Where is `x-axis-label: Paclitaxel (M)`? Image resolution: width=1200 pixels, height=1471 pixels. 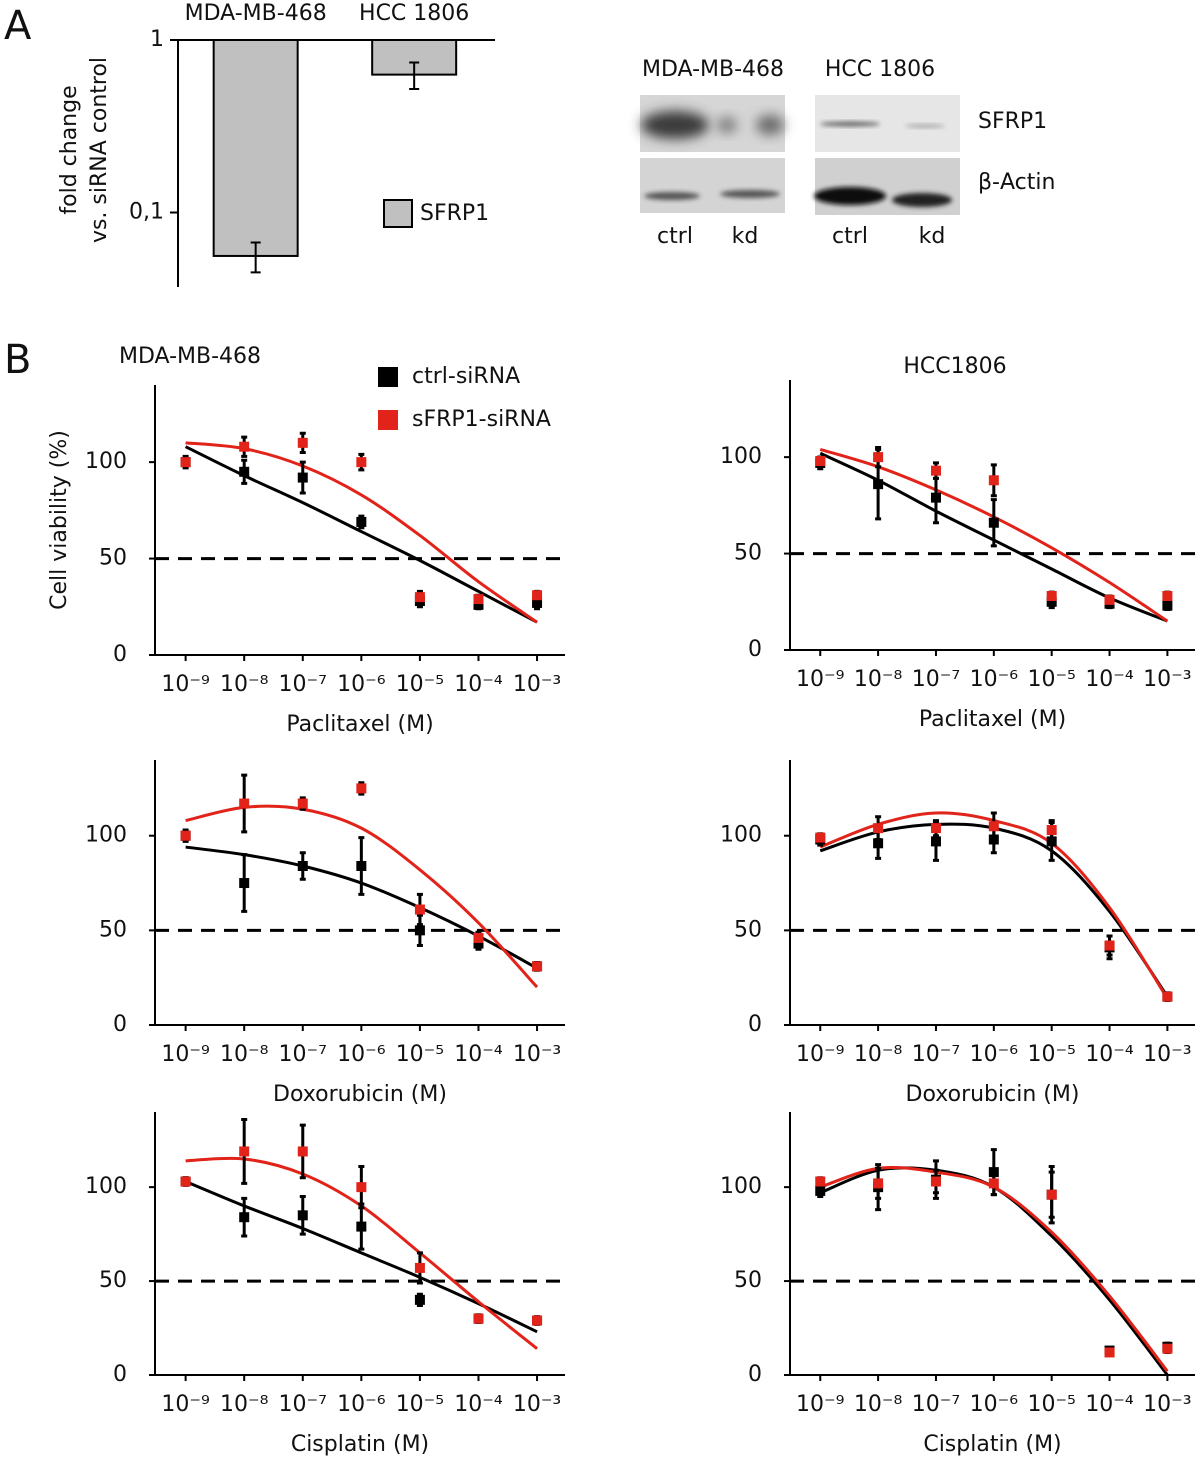 x-axis-label: Paclitaxel (M) is located at coordinates (992, 719).